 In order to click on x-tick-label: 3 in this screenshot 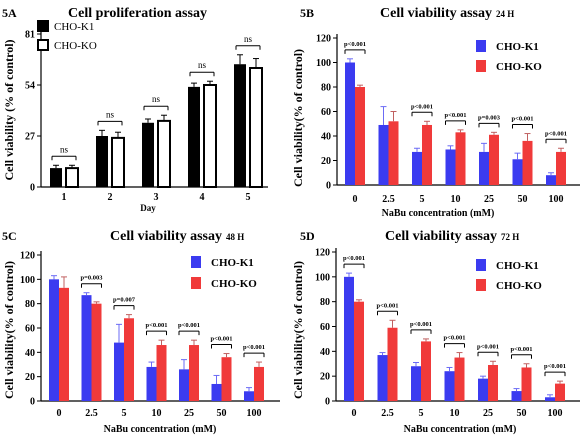, I will do `click(156, 197)`.